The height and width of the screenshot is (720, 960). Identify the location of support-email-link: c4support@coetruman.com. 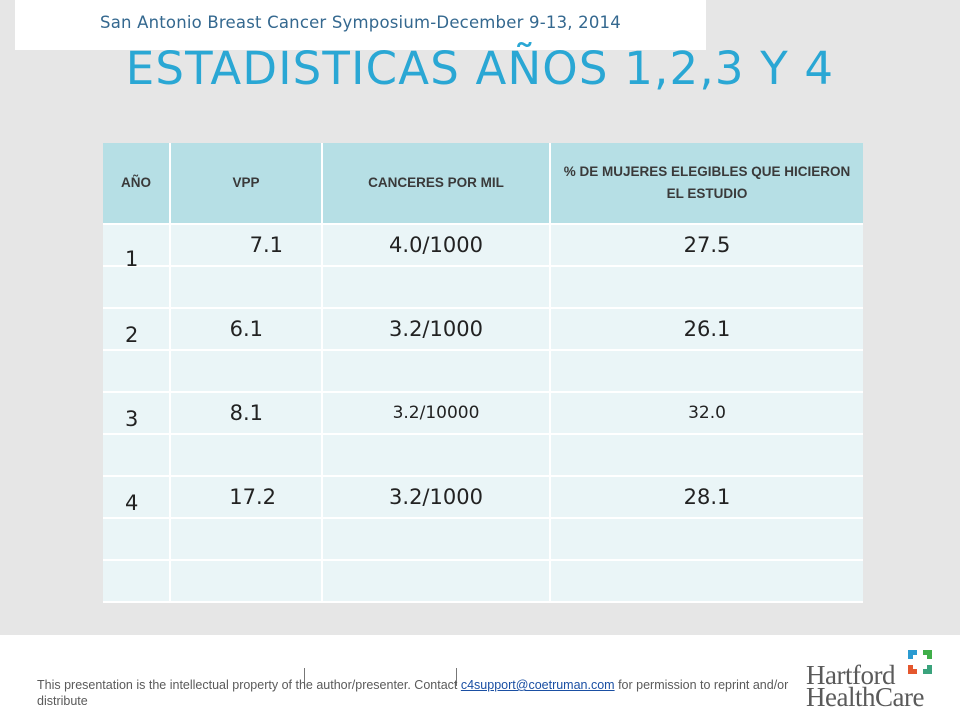
(537, 685).